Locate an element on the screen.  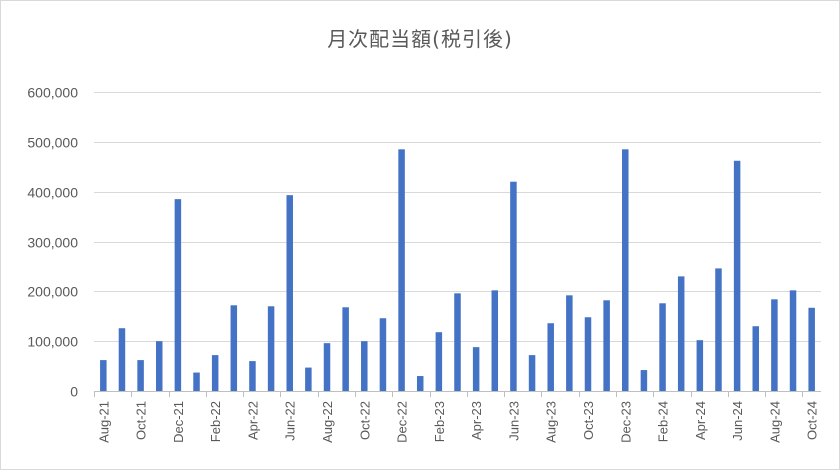
x-tick-label: Aug-23 is located at coordinates (551, 422).